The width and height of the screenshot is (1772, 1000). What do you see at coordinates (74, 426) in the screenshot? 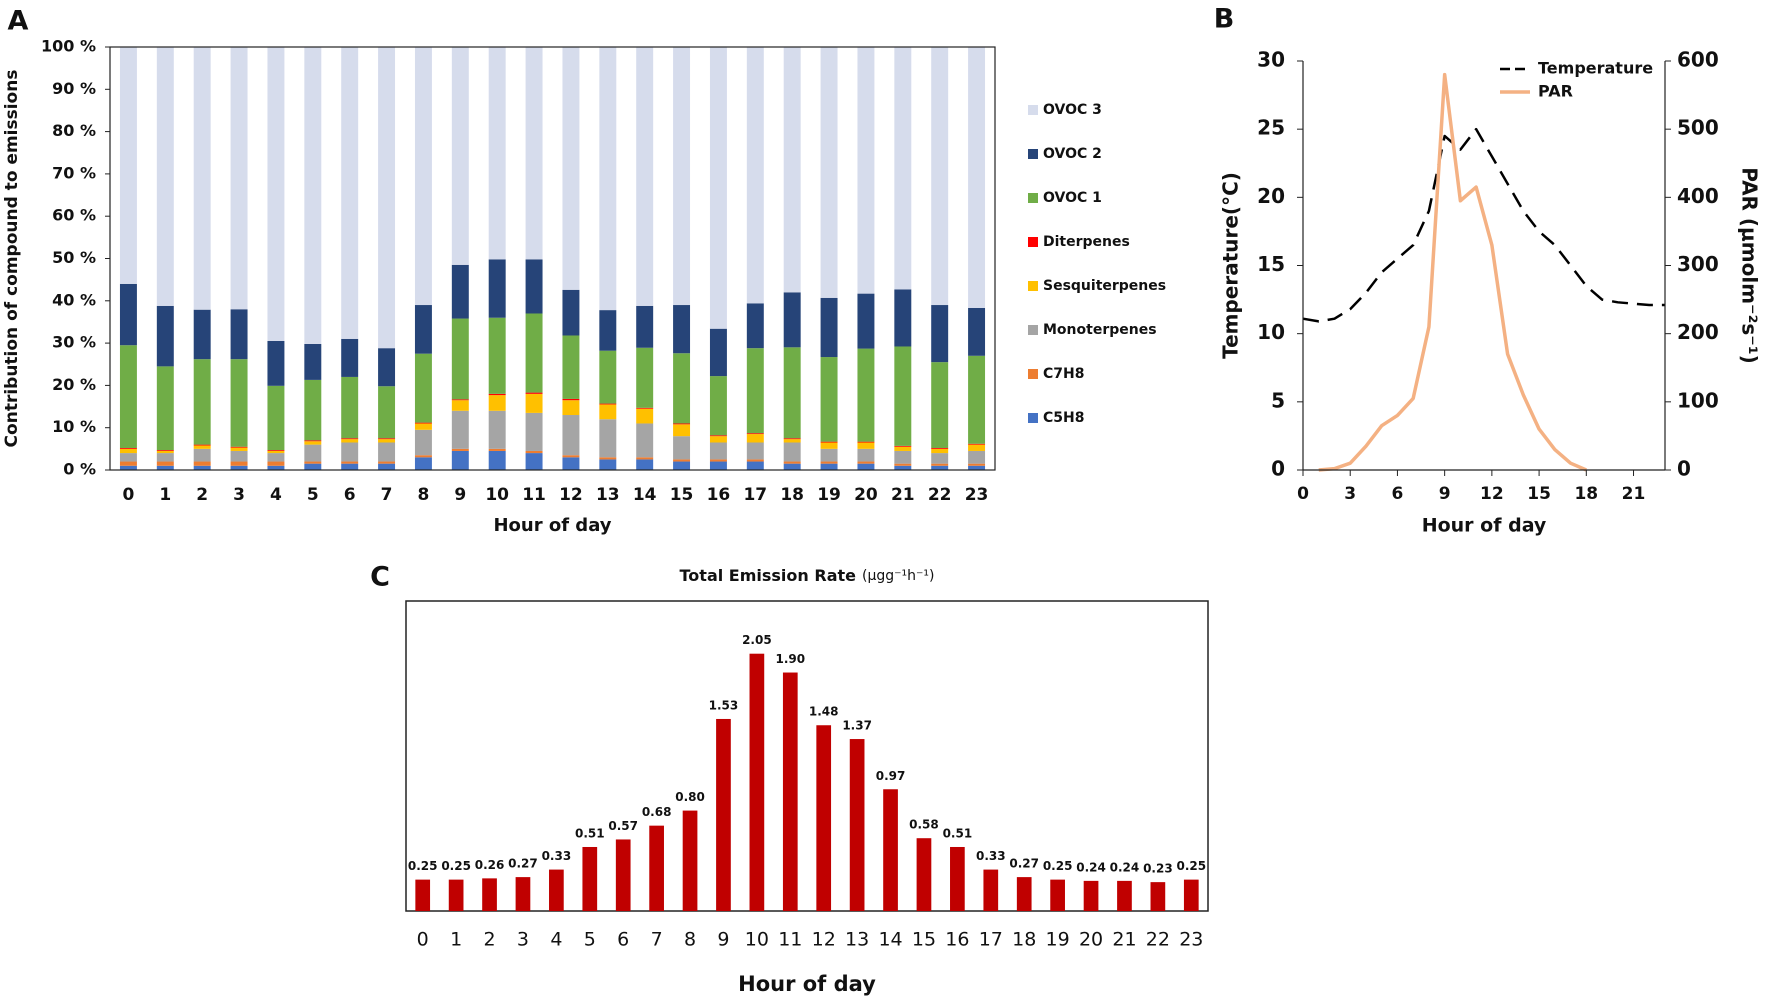
I see `y-tick-label: 10 %` at bounding box center [74, 426].